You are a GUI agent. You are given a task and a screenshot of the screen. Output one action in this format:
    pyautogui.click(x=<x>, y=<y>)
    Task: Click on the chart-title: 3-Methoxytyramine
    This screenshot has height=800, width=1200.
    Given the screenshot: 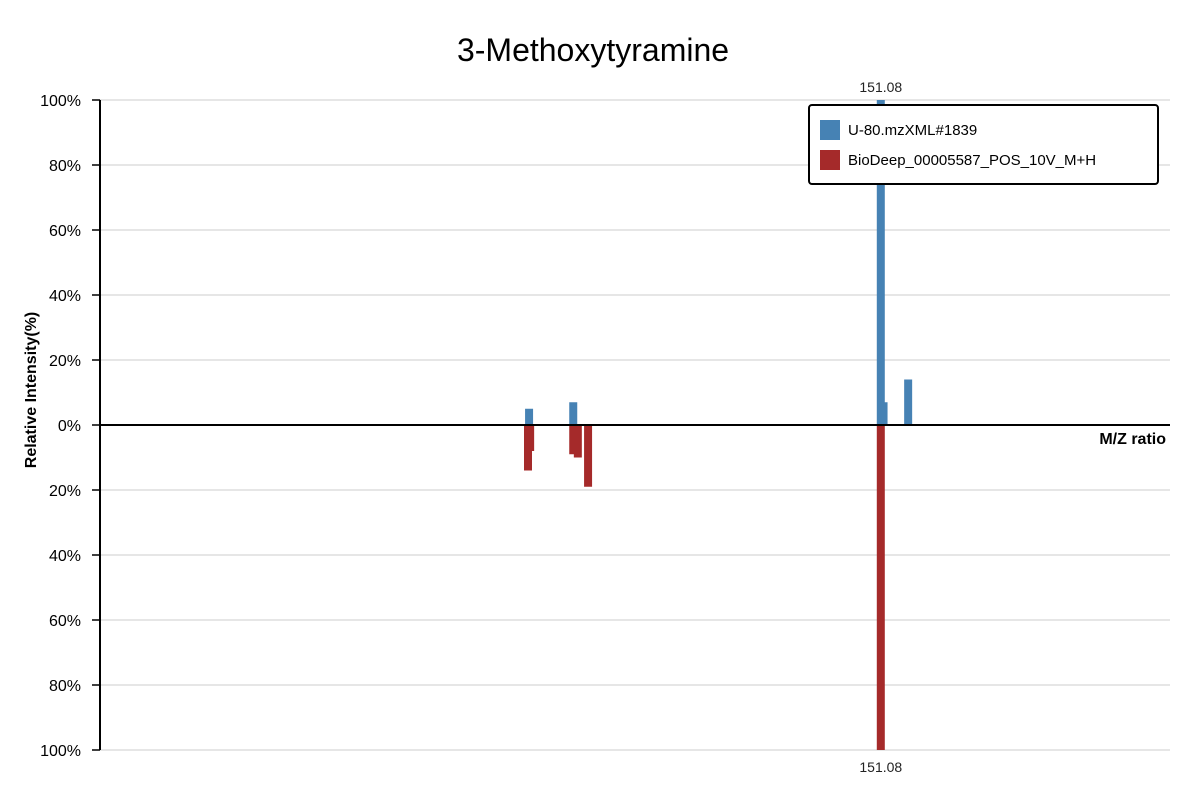 What is the action you would take?
    pyautogui.click(x=593, y=50)
    